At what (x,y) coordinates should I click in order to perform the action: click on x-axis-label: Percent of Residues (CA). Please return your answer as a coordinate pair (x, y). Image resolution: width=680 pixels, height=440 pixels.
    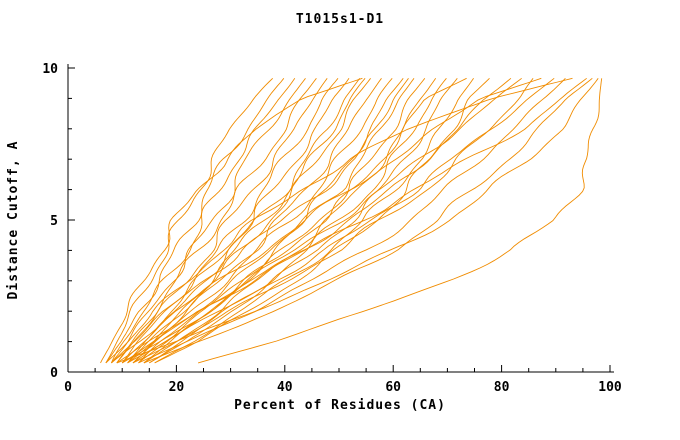
    Looking at the image, I should click on (340, 405).